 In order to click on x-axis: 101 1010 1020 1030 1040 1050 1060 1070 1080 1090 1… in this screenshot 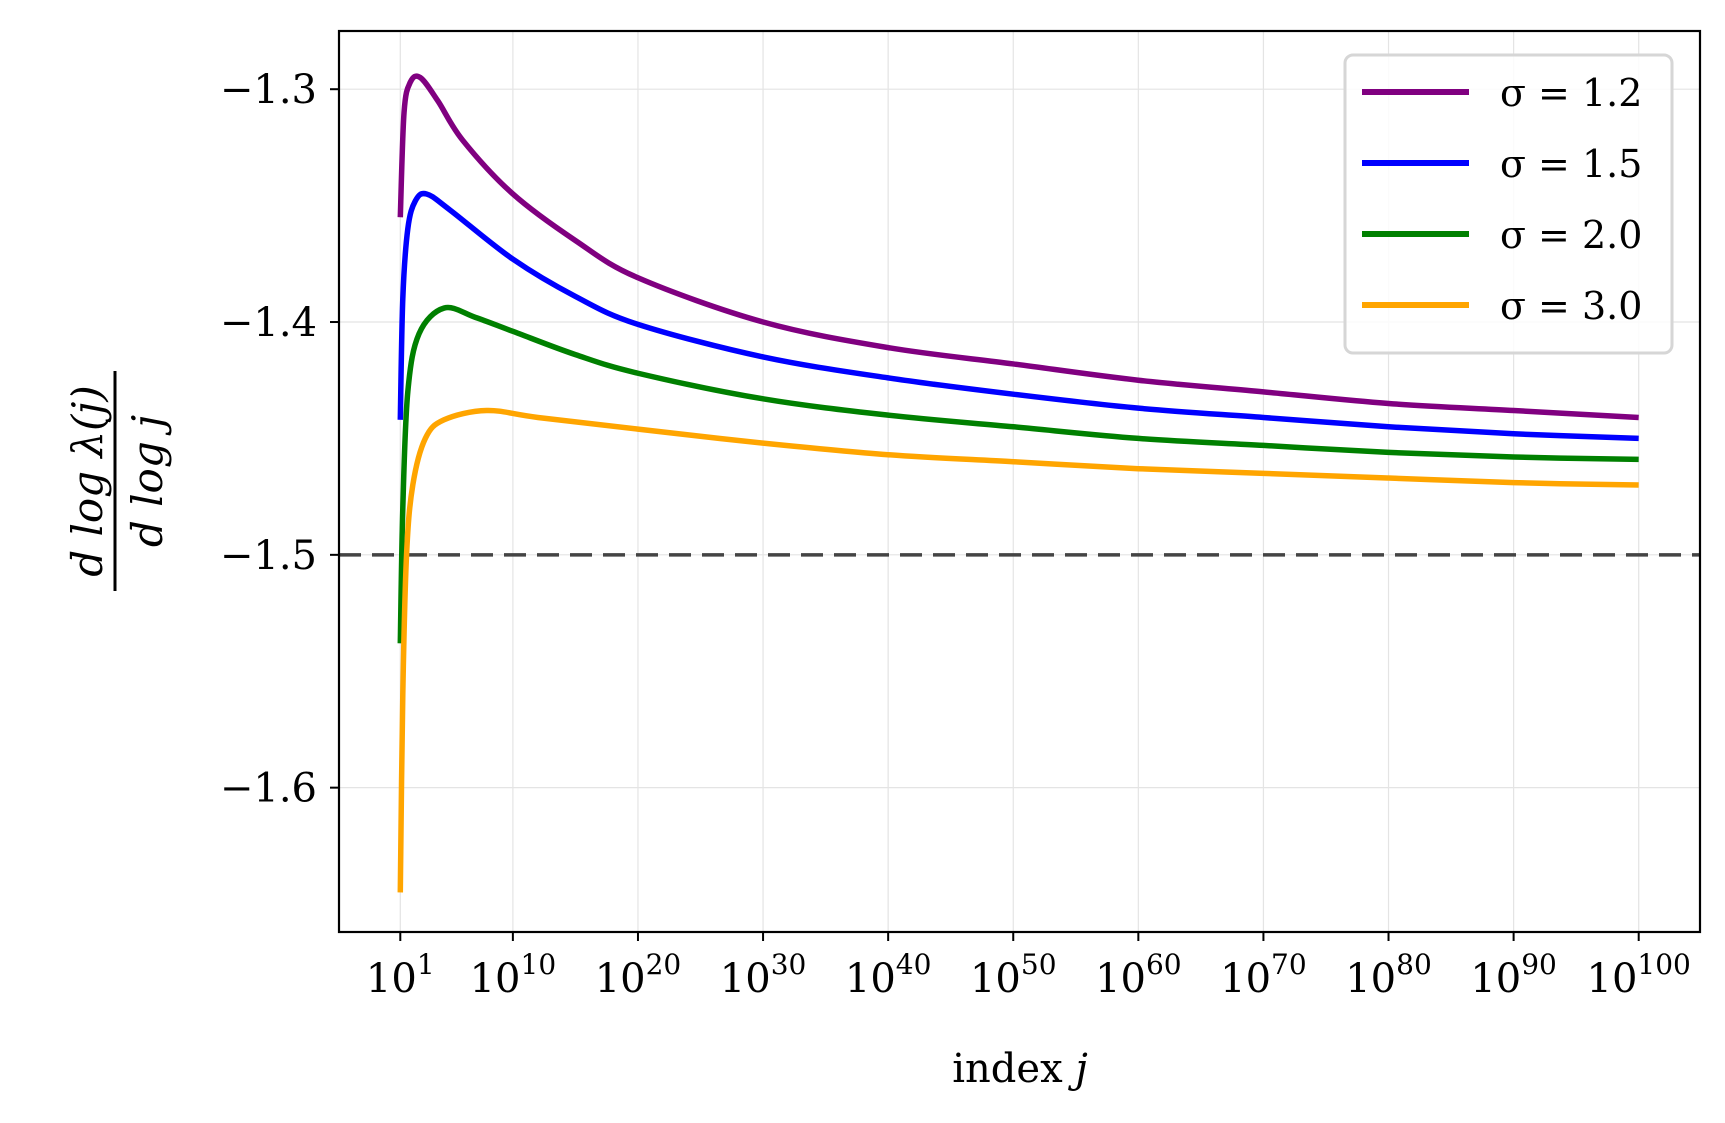, I will do `click(1028, 967)`.